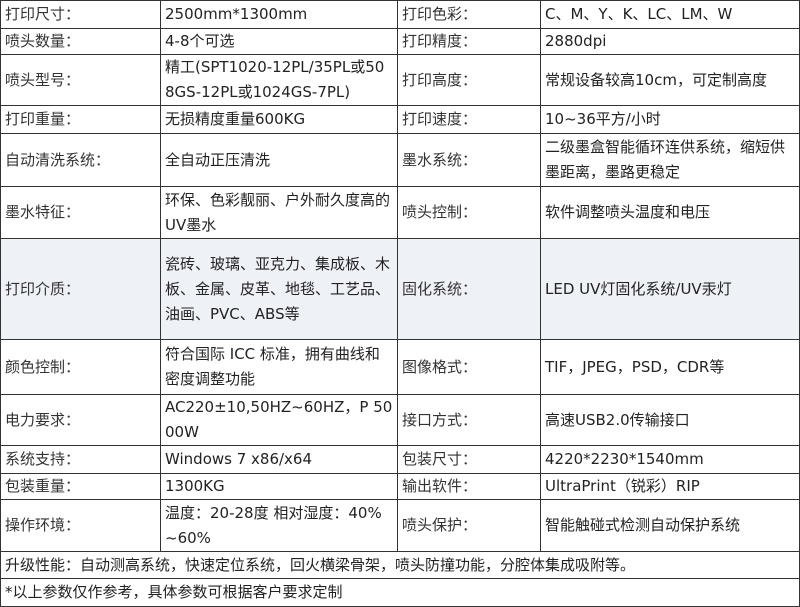 The height and width of the screenshot is (607, 800). What do you see at coordinates (670, 459) in the screenshot?
I see `spec-value: 4220*2230*1540mm` at bounding box center [670, 459].